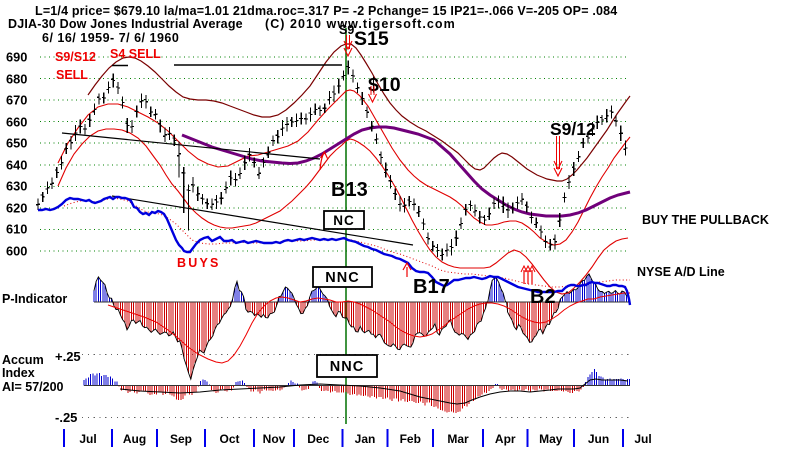  I want to click on svg-text: $10, so click(384, 85).